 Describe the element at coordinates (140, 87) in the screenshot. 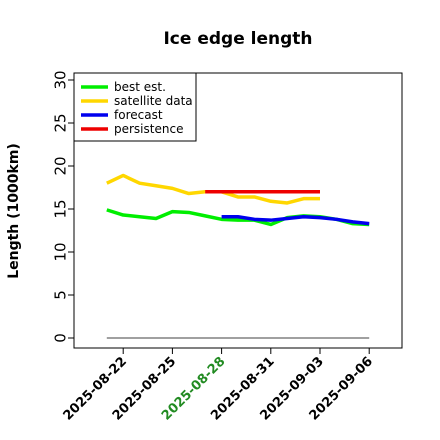

I see `legend-label: best est.` at that location.